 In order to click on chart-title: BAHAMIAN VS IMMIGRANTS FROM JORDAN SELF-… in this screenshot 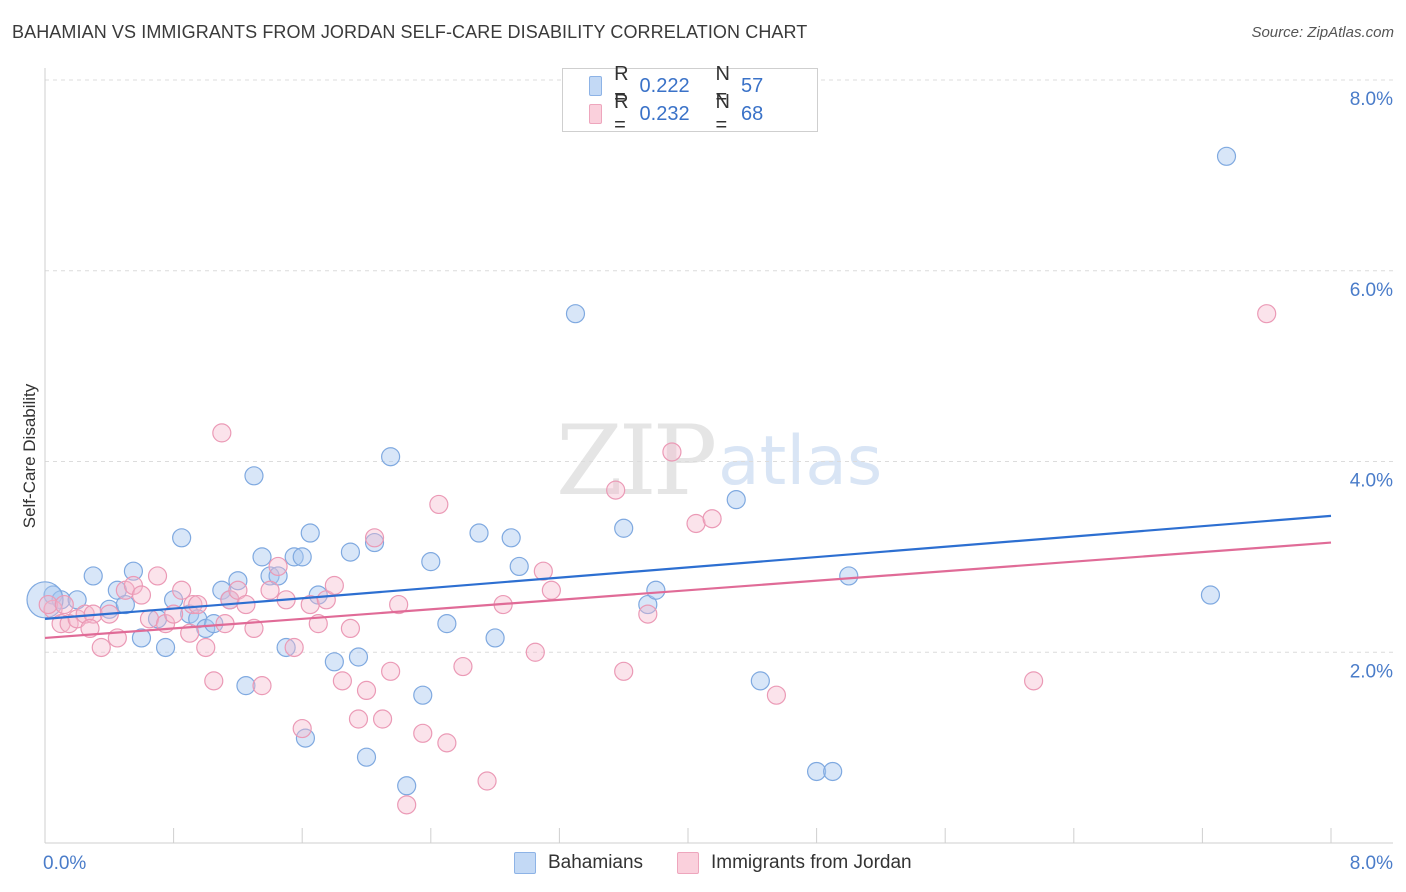, I will do `click(410, 32)`.